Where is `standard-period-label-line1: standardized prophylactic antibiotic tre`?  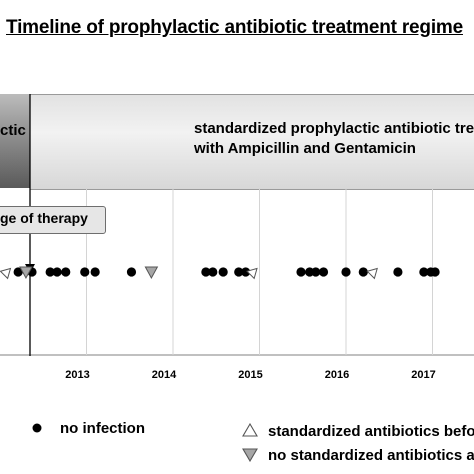 standard-period-label-line1: standardized prophylactic antibiotic tre is located at coordinates (334, 128).